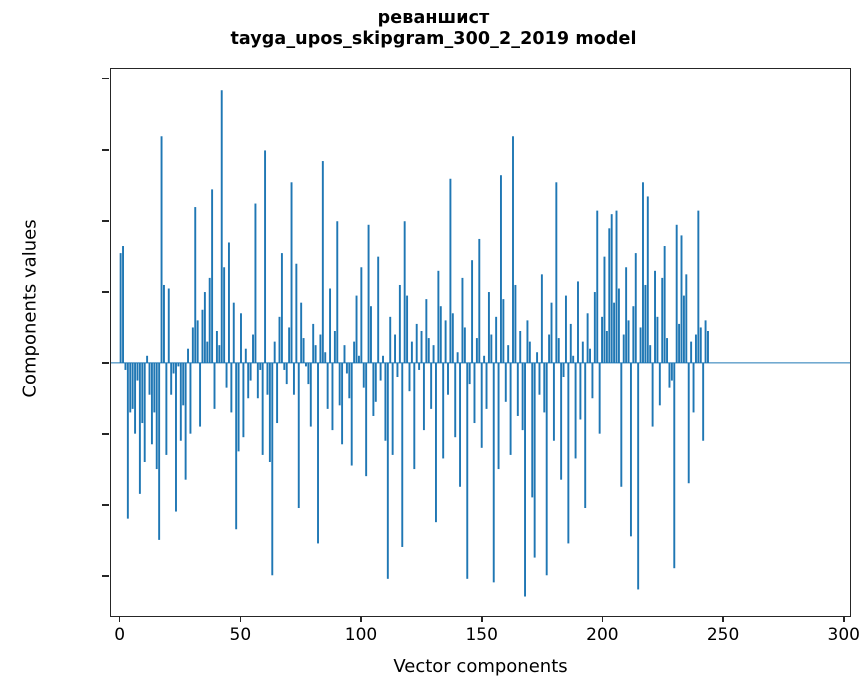  Describe the element at coordinates (843, 635) in the screenshot. I see `x-tick-label: 300` at that location.